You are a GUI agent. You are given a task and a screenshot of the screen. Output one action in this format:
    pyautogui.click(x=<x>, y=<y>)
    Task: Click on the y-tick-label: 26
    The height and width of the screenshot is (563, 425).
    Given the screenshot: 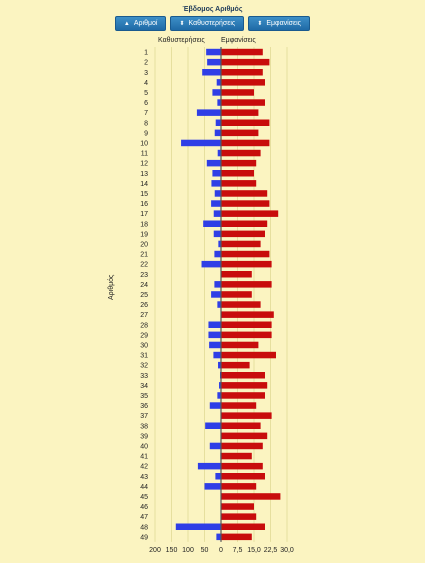 What is the action you would take?
    pyautogui.click(x=144, y=305)
    